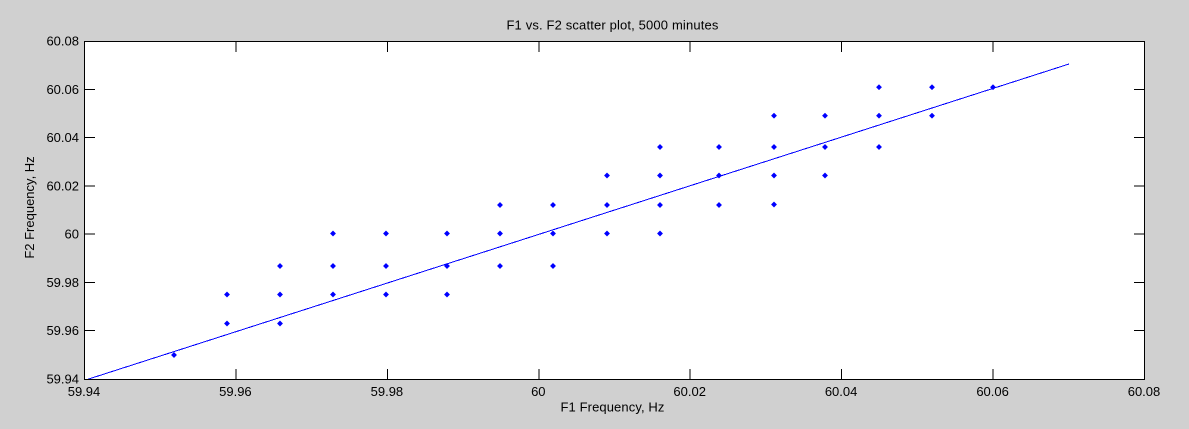 This screenshot has height=429, width=1189. I want to click on svg-text:F1 vs. F2 scatter plot, 5000 m: F1 vs. F2 scatter plot, 5000 minutes, so click(612, 25).